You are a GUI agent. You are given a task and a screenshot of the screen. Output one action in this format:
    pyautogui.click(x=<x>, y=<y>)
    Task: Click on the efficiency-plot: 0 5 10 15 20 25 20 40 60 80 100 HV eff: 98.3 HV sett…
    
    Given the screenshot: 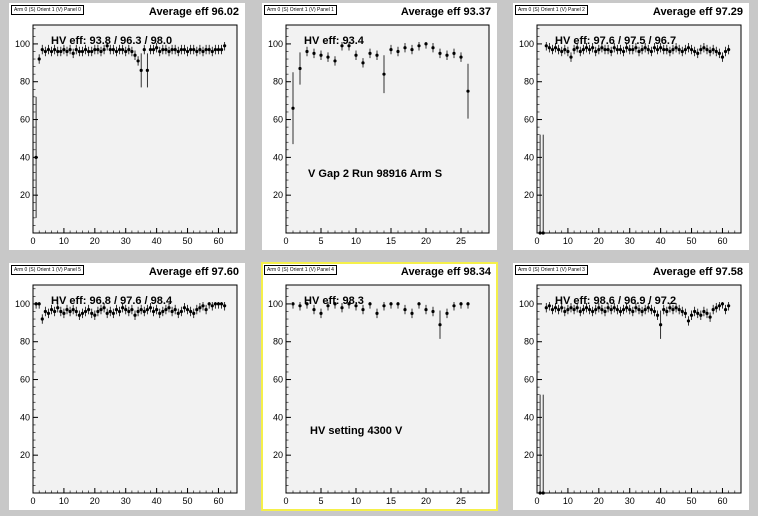 What is the action you would take?
    pyautogui.click(x=379, y=395)
    